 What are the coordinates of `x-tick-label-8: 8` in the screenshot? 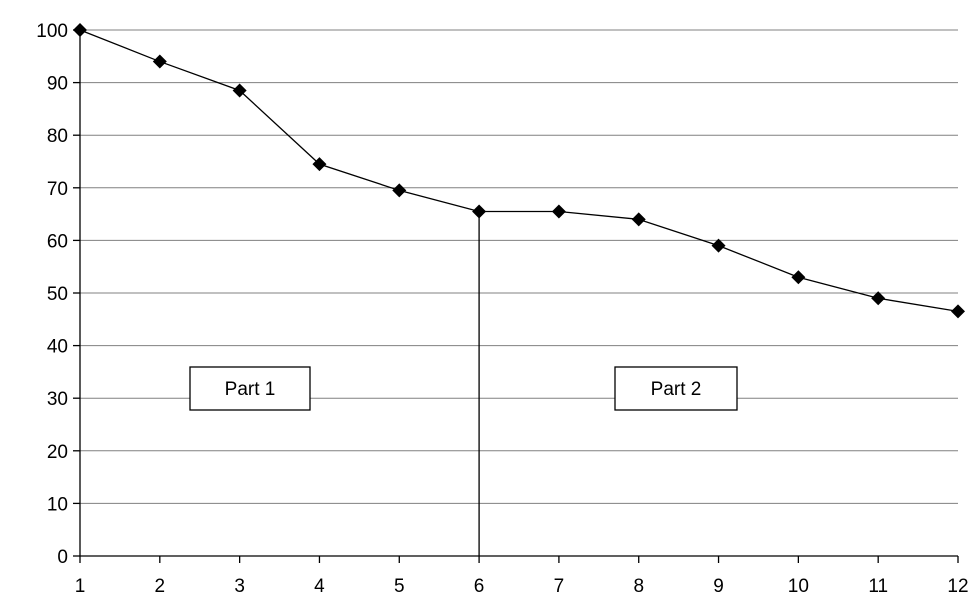 It's located at (638, 586).